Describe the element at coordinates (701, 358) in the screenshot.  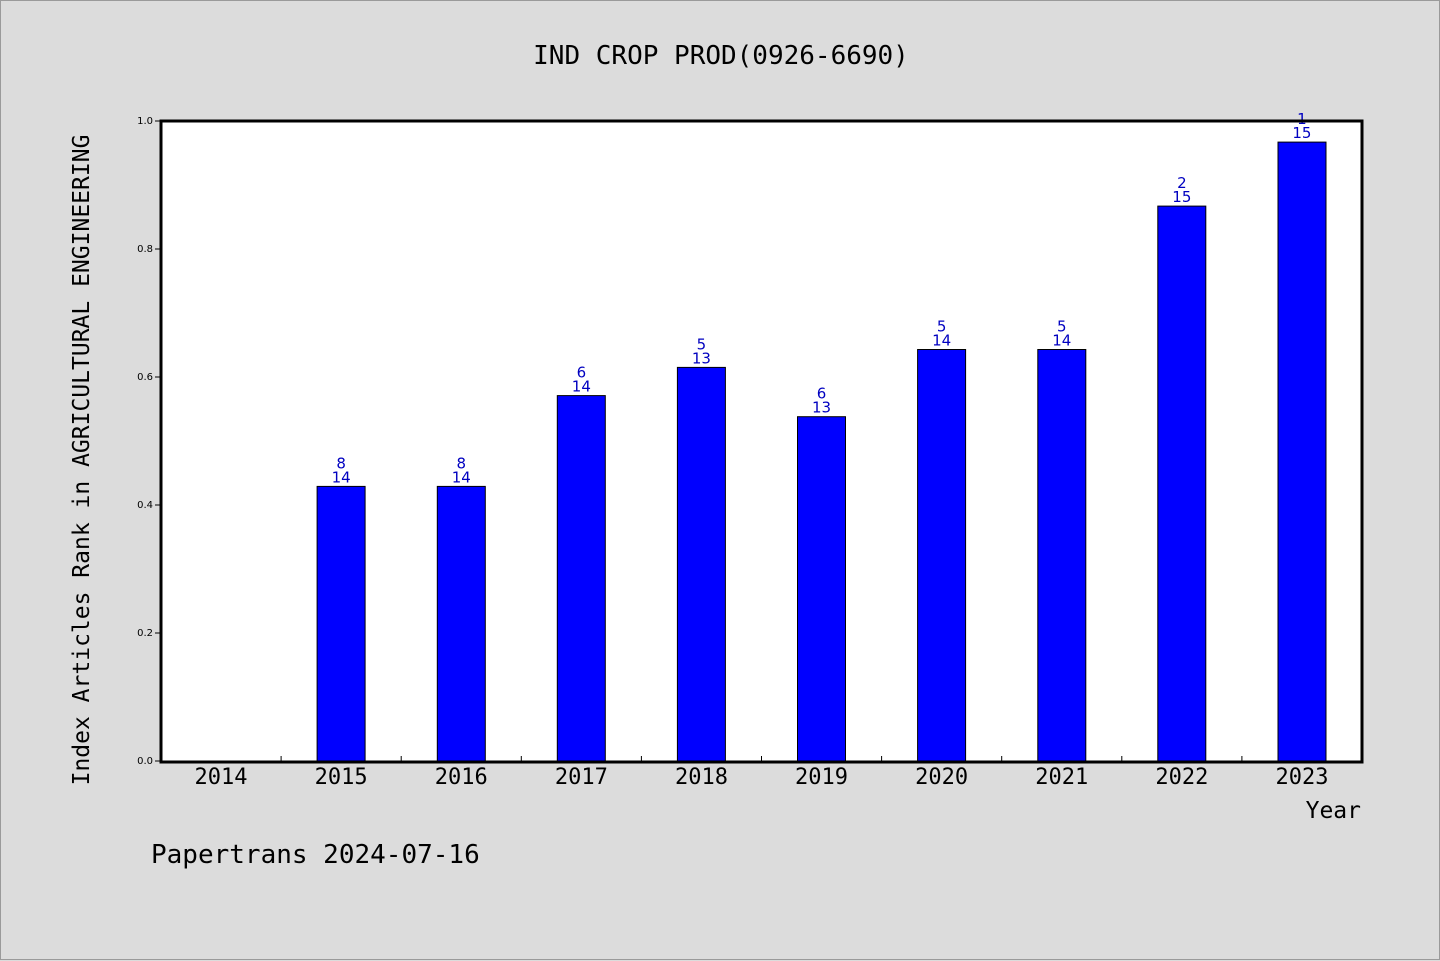
I see `bar-total-label-2018: 13` at that location.